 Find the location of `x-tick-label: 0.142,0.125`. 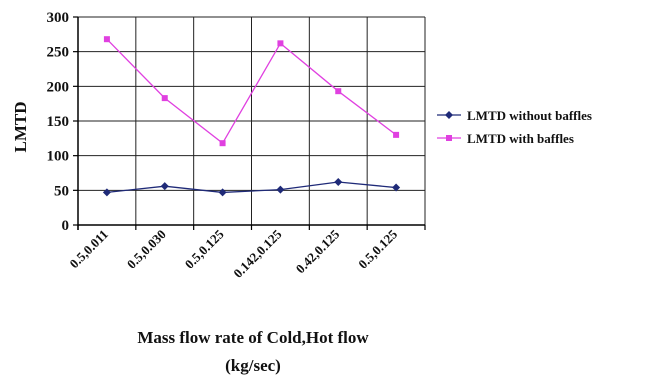

x-tick-label: 0.142,0.125 is located at coordinates (257, 253).